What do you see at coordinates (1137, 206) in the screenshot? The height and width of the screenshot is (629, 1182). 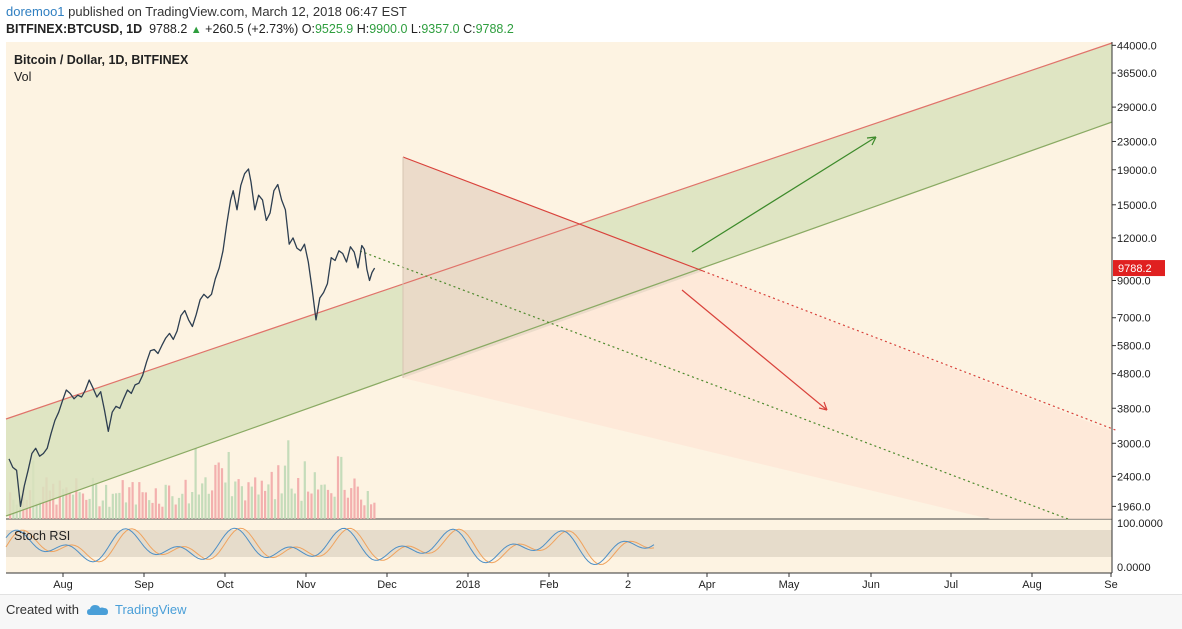 I see `y-tick-label: 15000.0` at bounding box center [1137, 206].